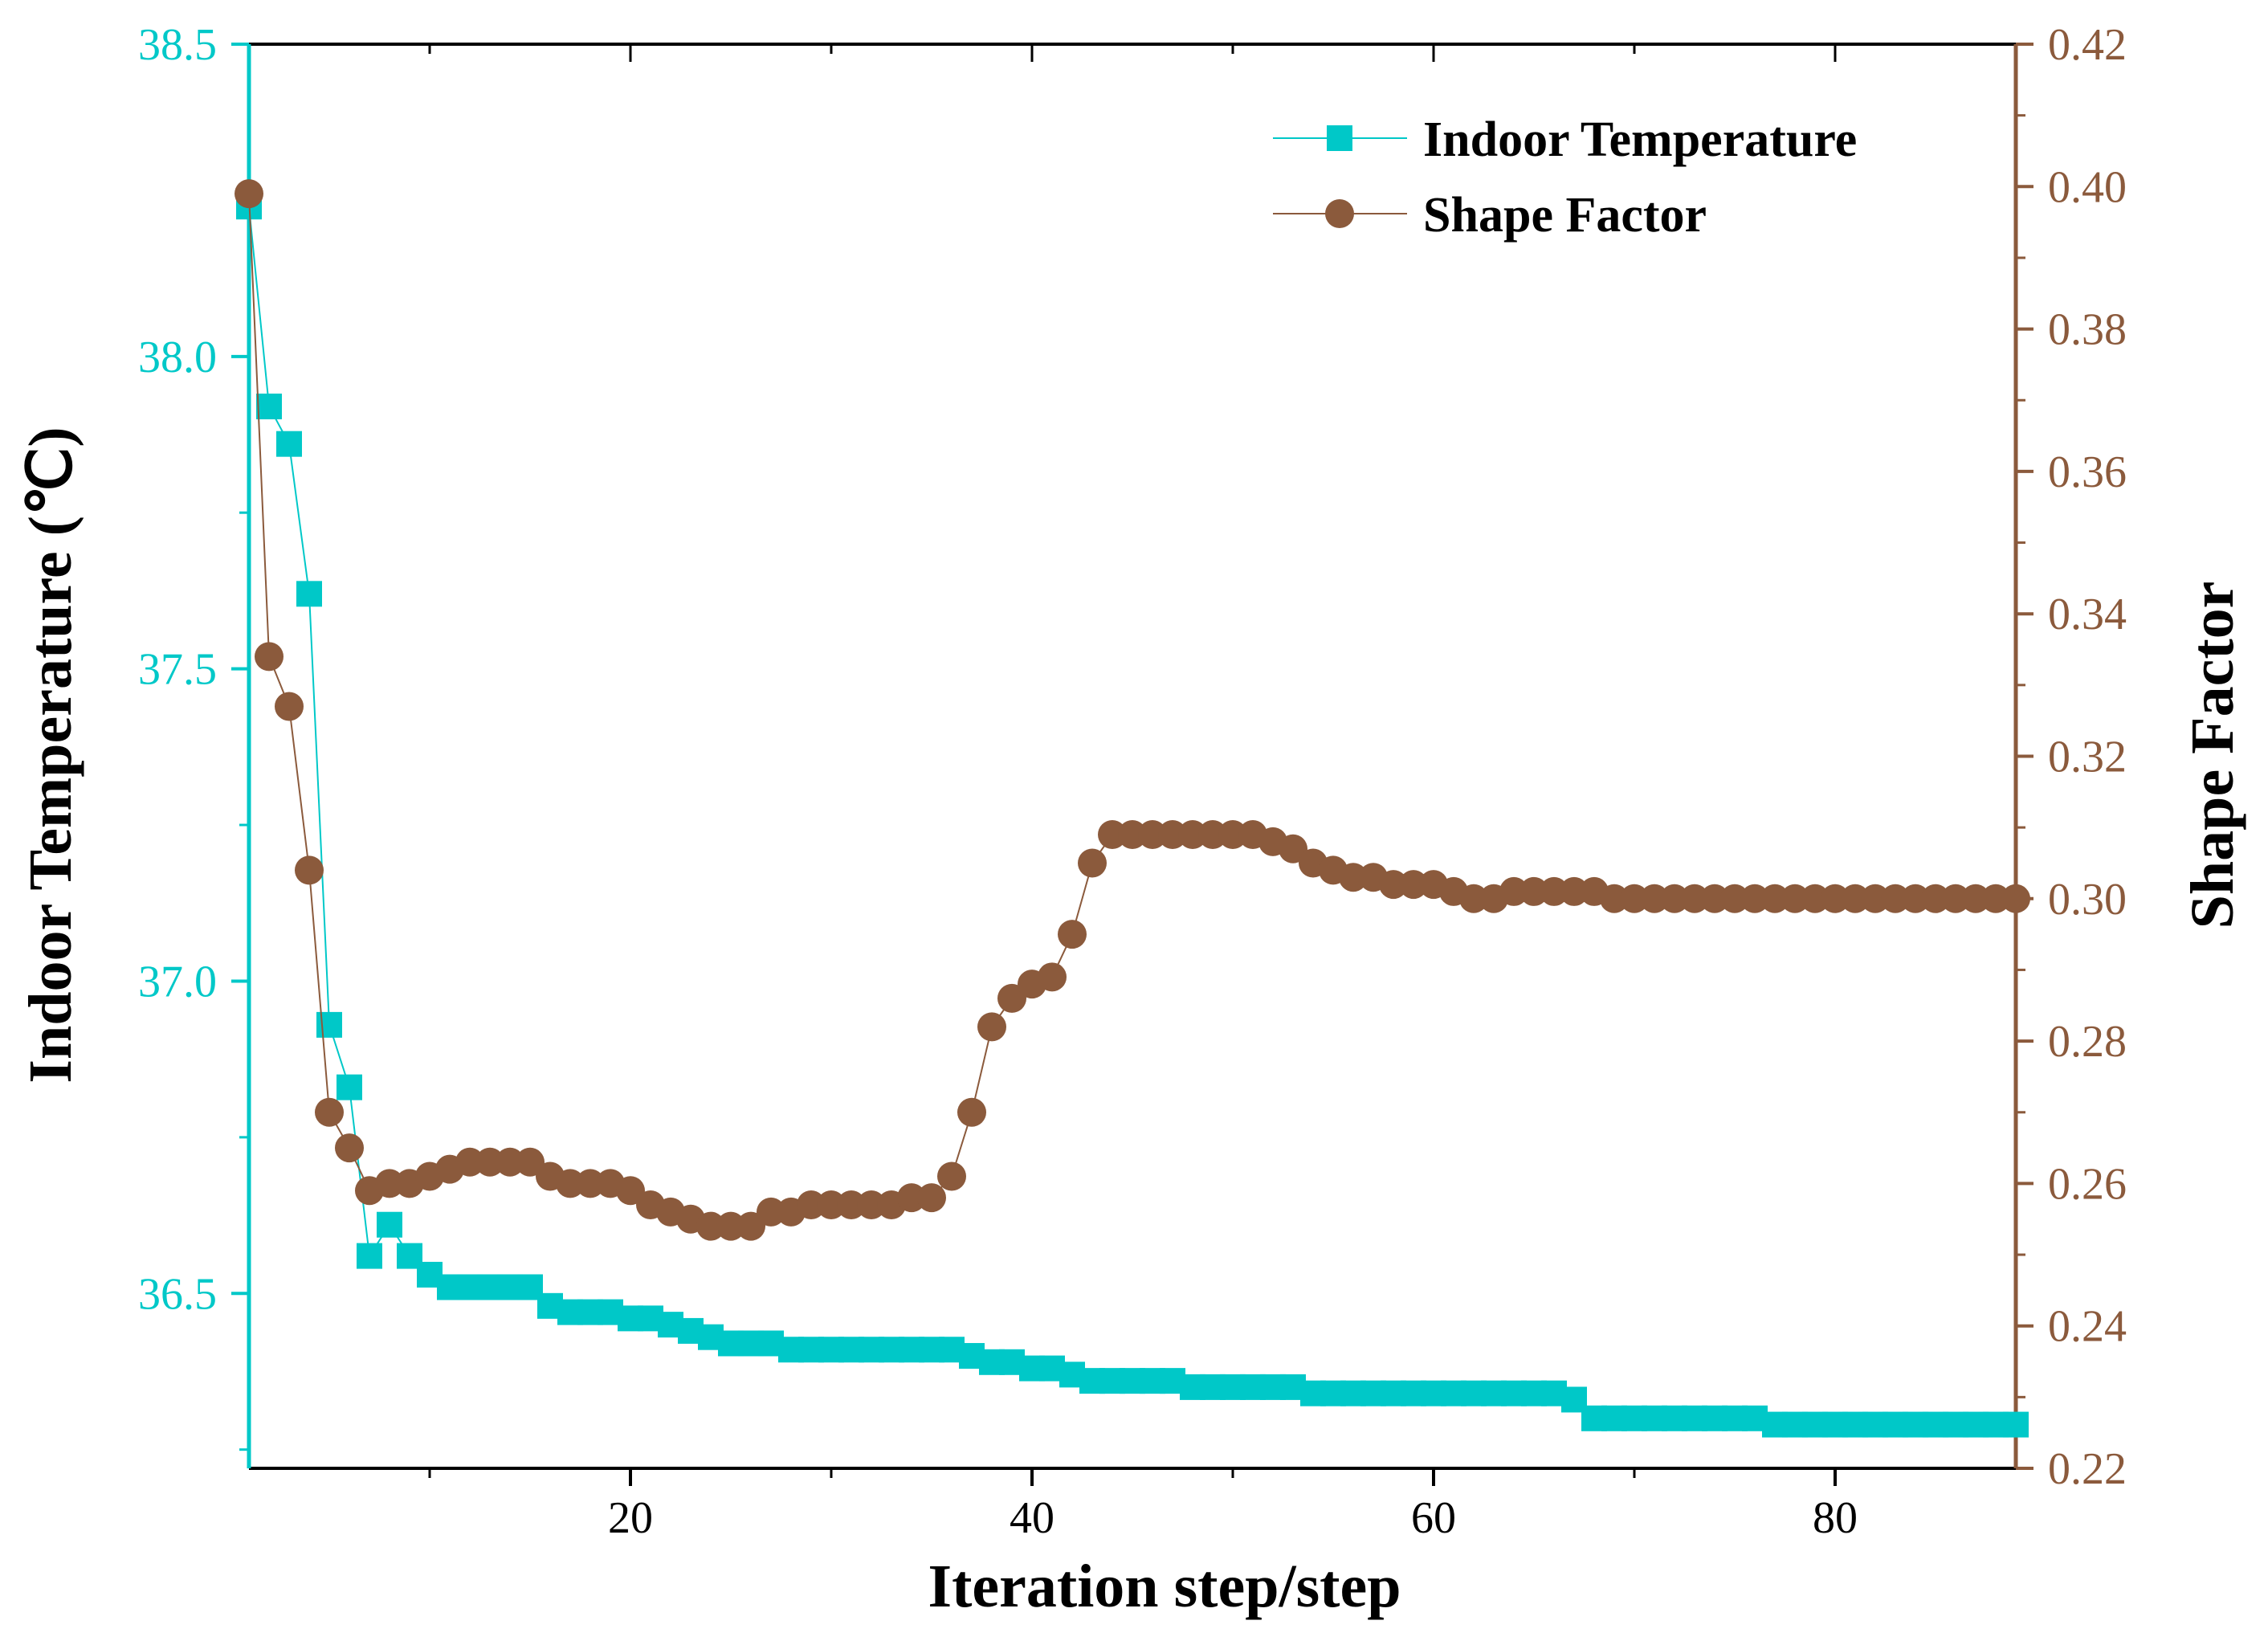  I want to click on legend-temperature-marker, so click(1339, 138).